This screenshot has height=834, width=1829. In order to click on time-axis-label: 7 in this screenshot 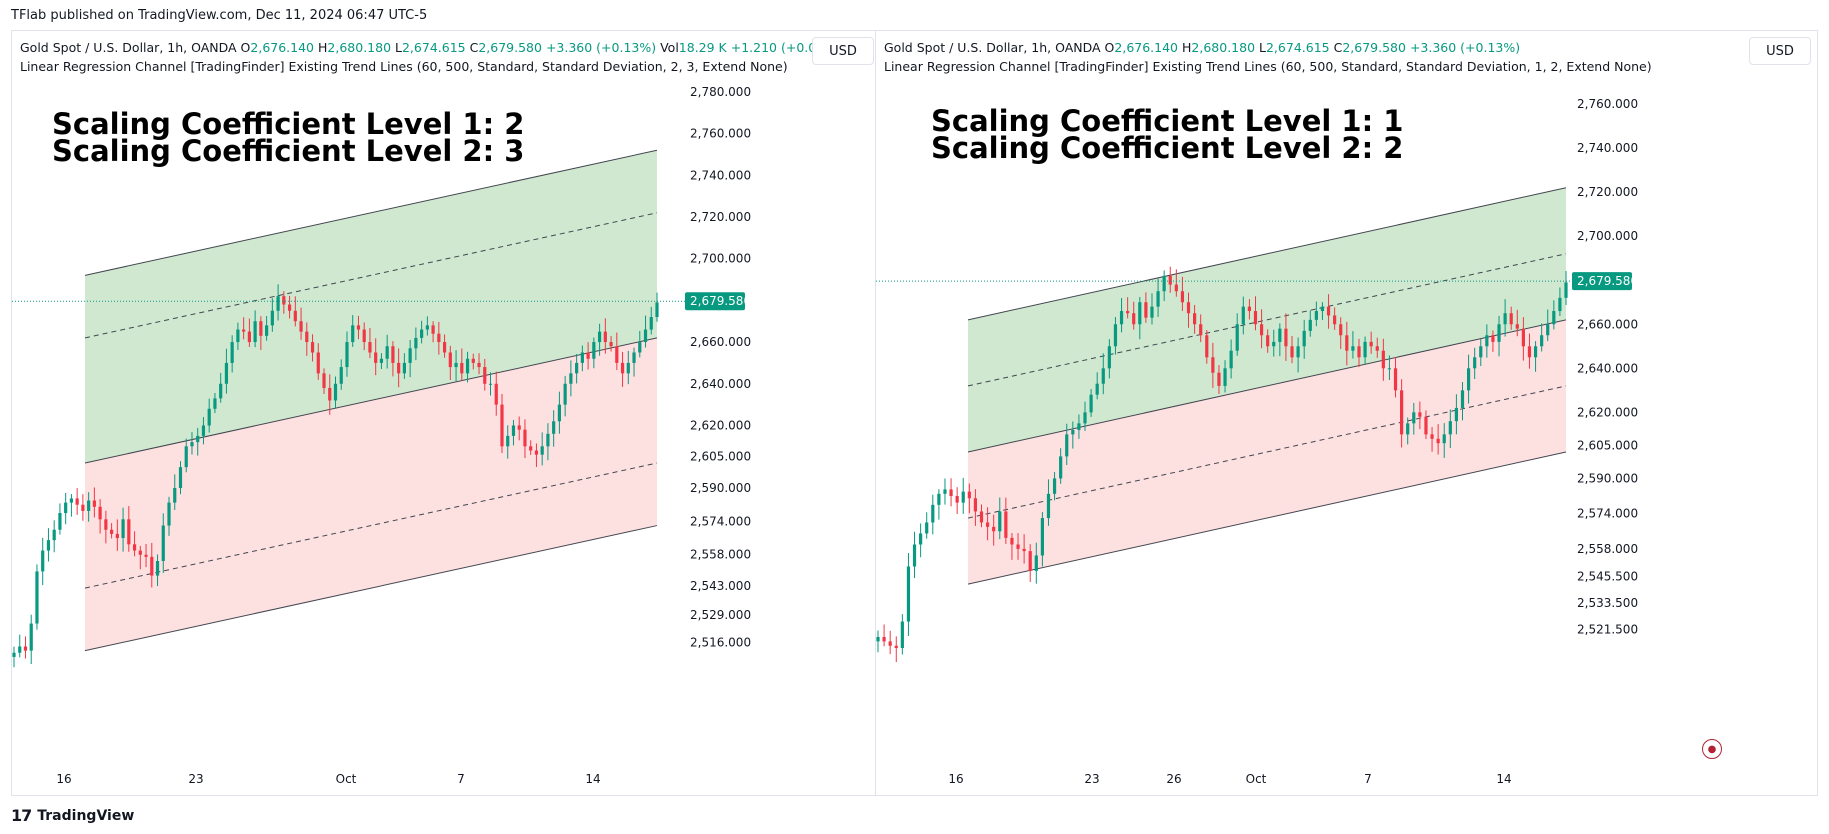, I will do `click(1368, 779)`.